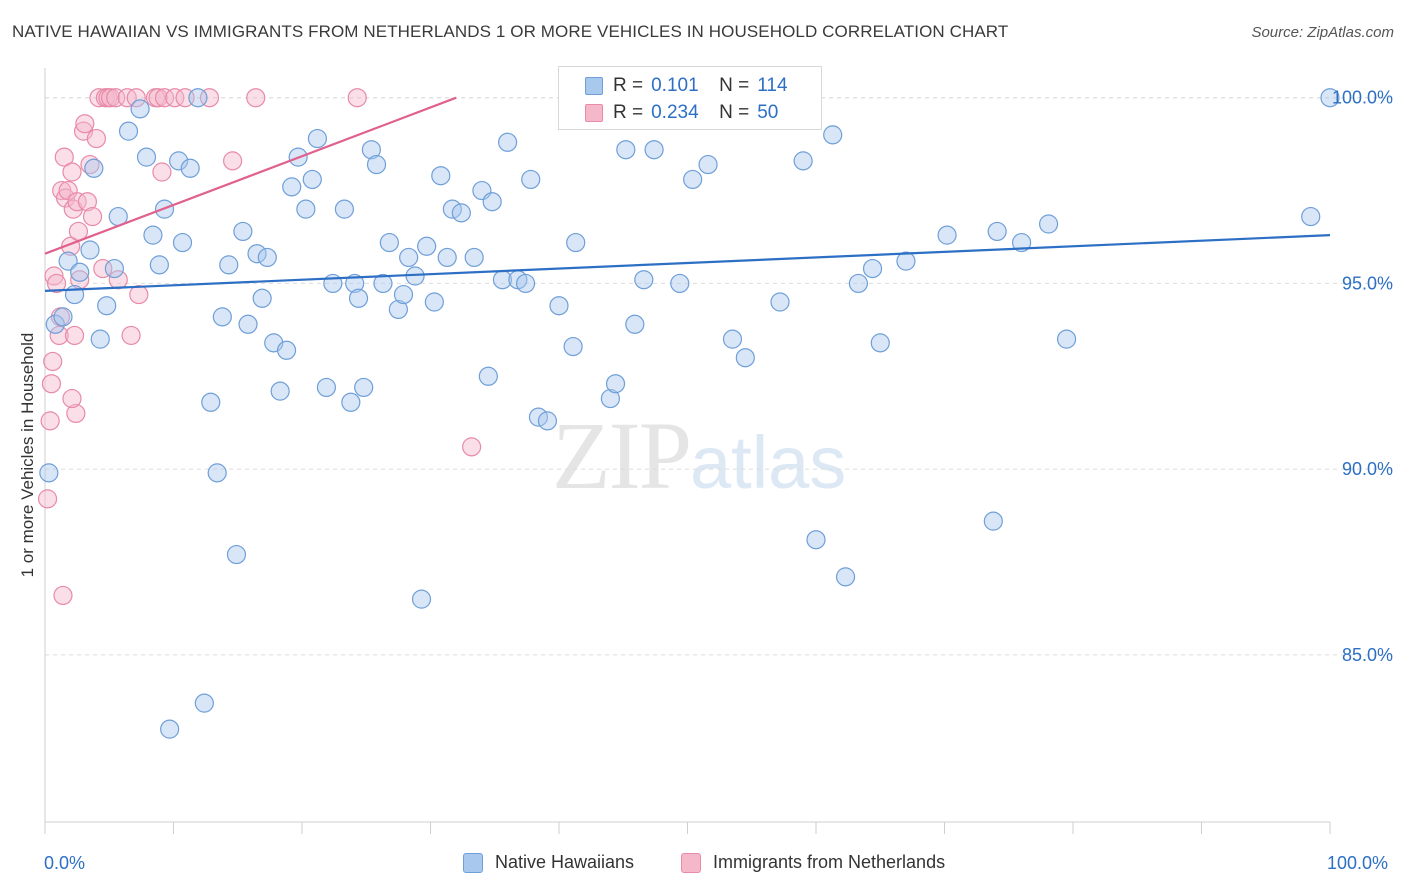 This screenshot has height=892, width=1406. Describe the element at coordinates (734, 112) in the screenshot. I see `n-label: N =` at that location.